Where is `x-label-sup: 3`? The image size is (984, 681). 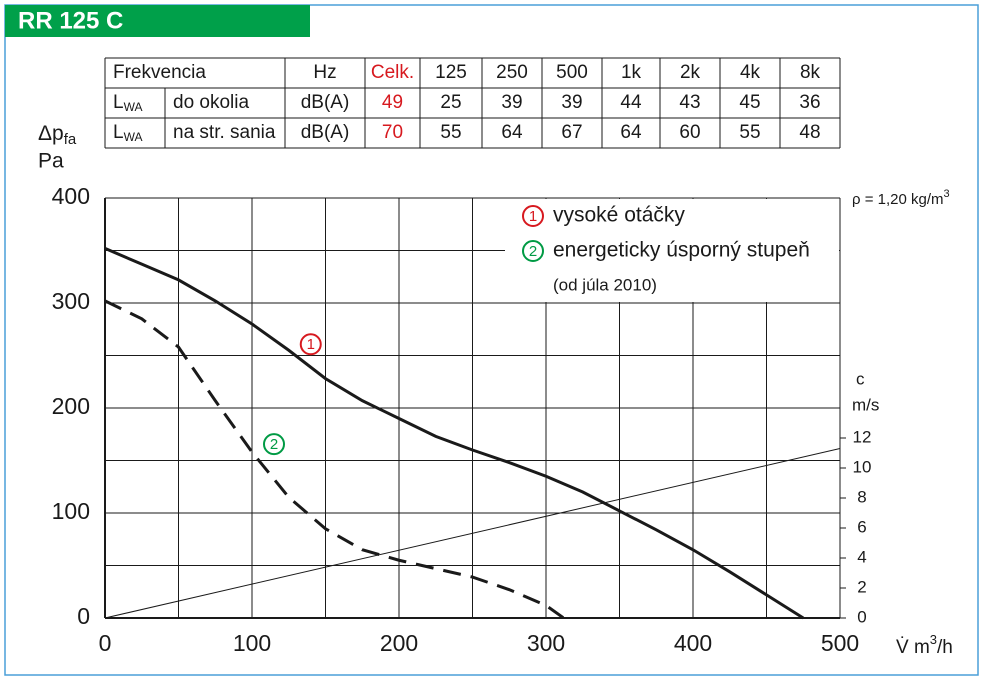 x-label-sup: 3 is located at coordinates (933, 639).